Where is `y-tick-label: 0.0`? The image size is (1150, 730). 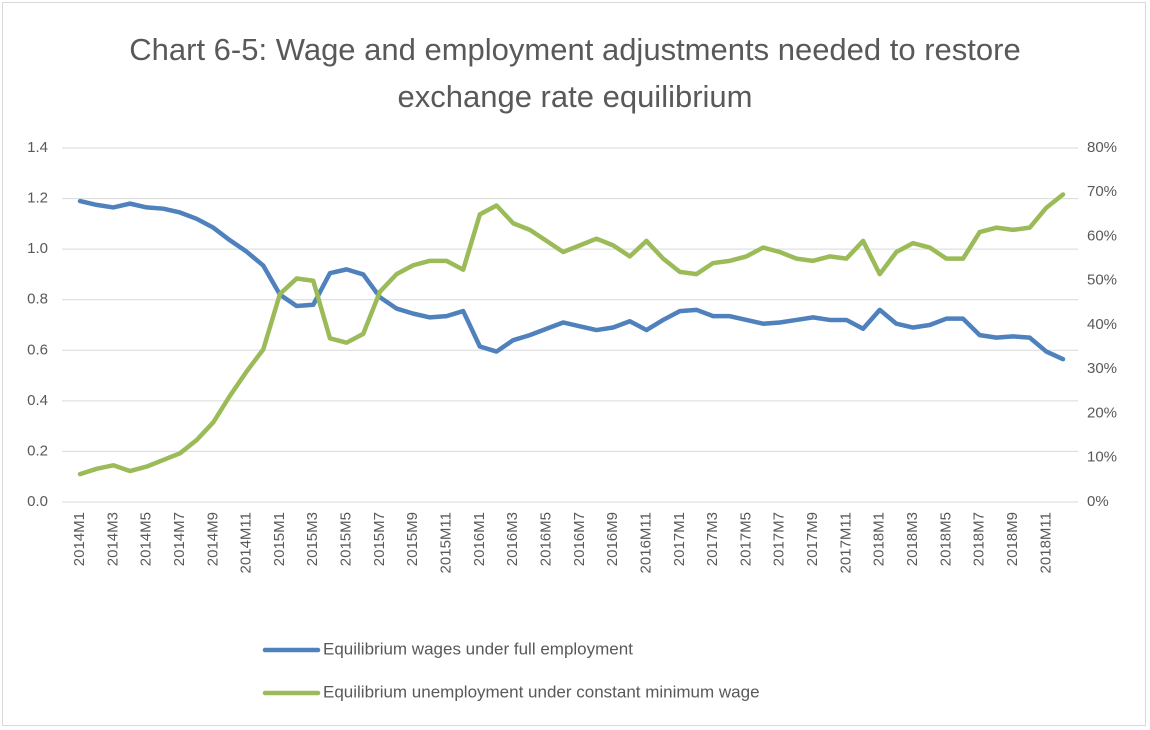 y-tick-label: 0.0 is located at coordinates (37, 501).